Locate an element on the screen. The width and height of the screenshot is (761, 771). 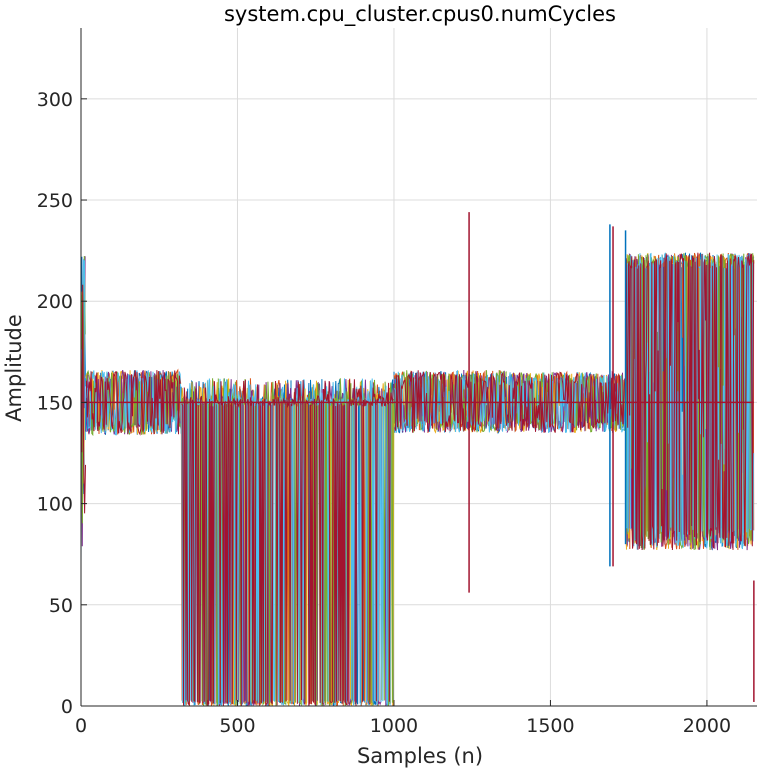
y-tick-label: 250 is located at coordinates (55, 201).